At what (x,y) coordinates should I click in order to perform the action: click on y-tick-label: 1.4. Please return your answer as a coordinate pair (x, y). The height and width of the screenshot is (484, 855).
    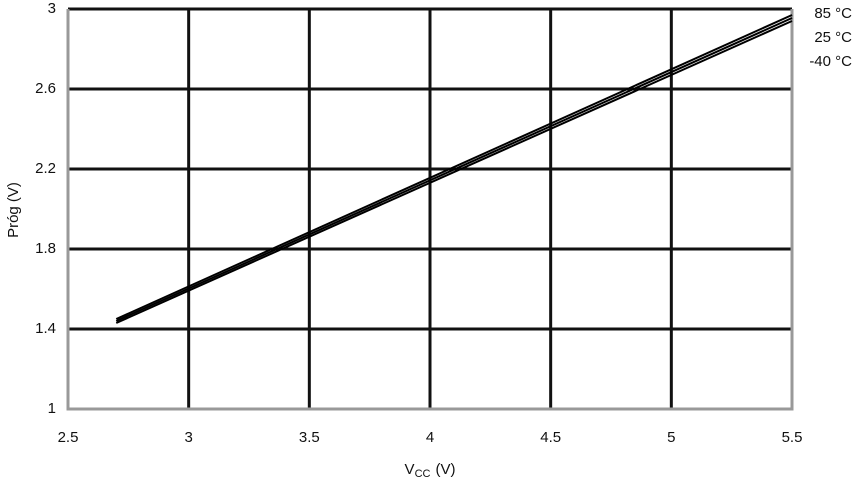
    Looking at the image, I should click on (45, 328).